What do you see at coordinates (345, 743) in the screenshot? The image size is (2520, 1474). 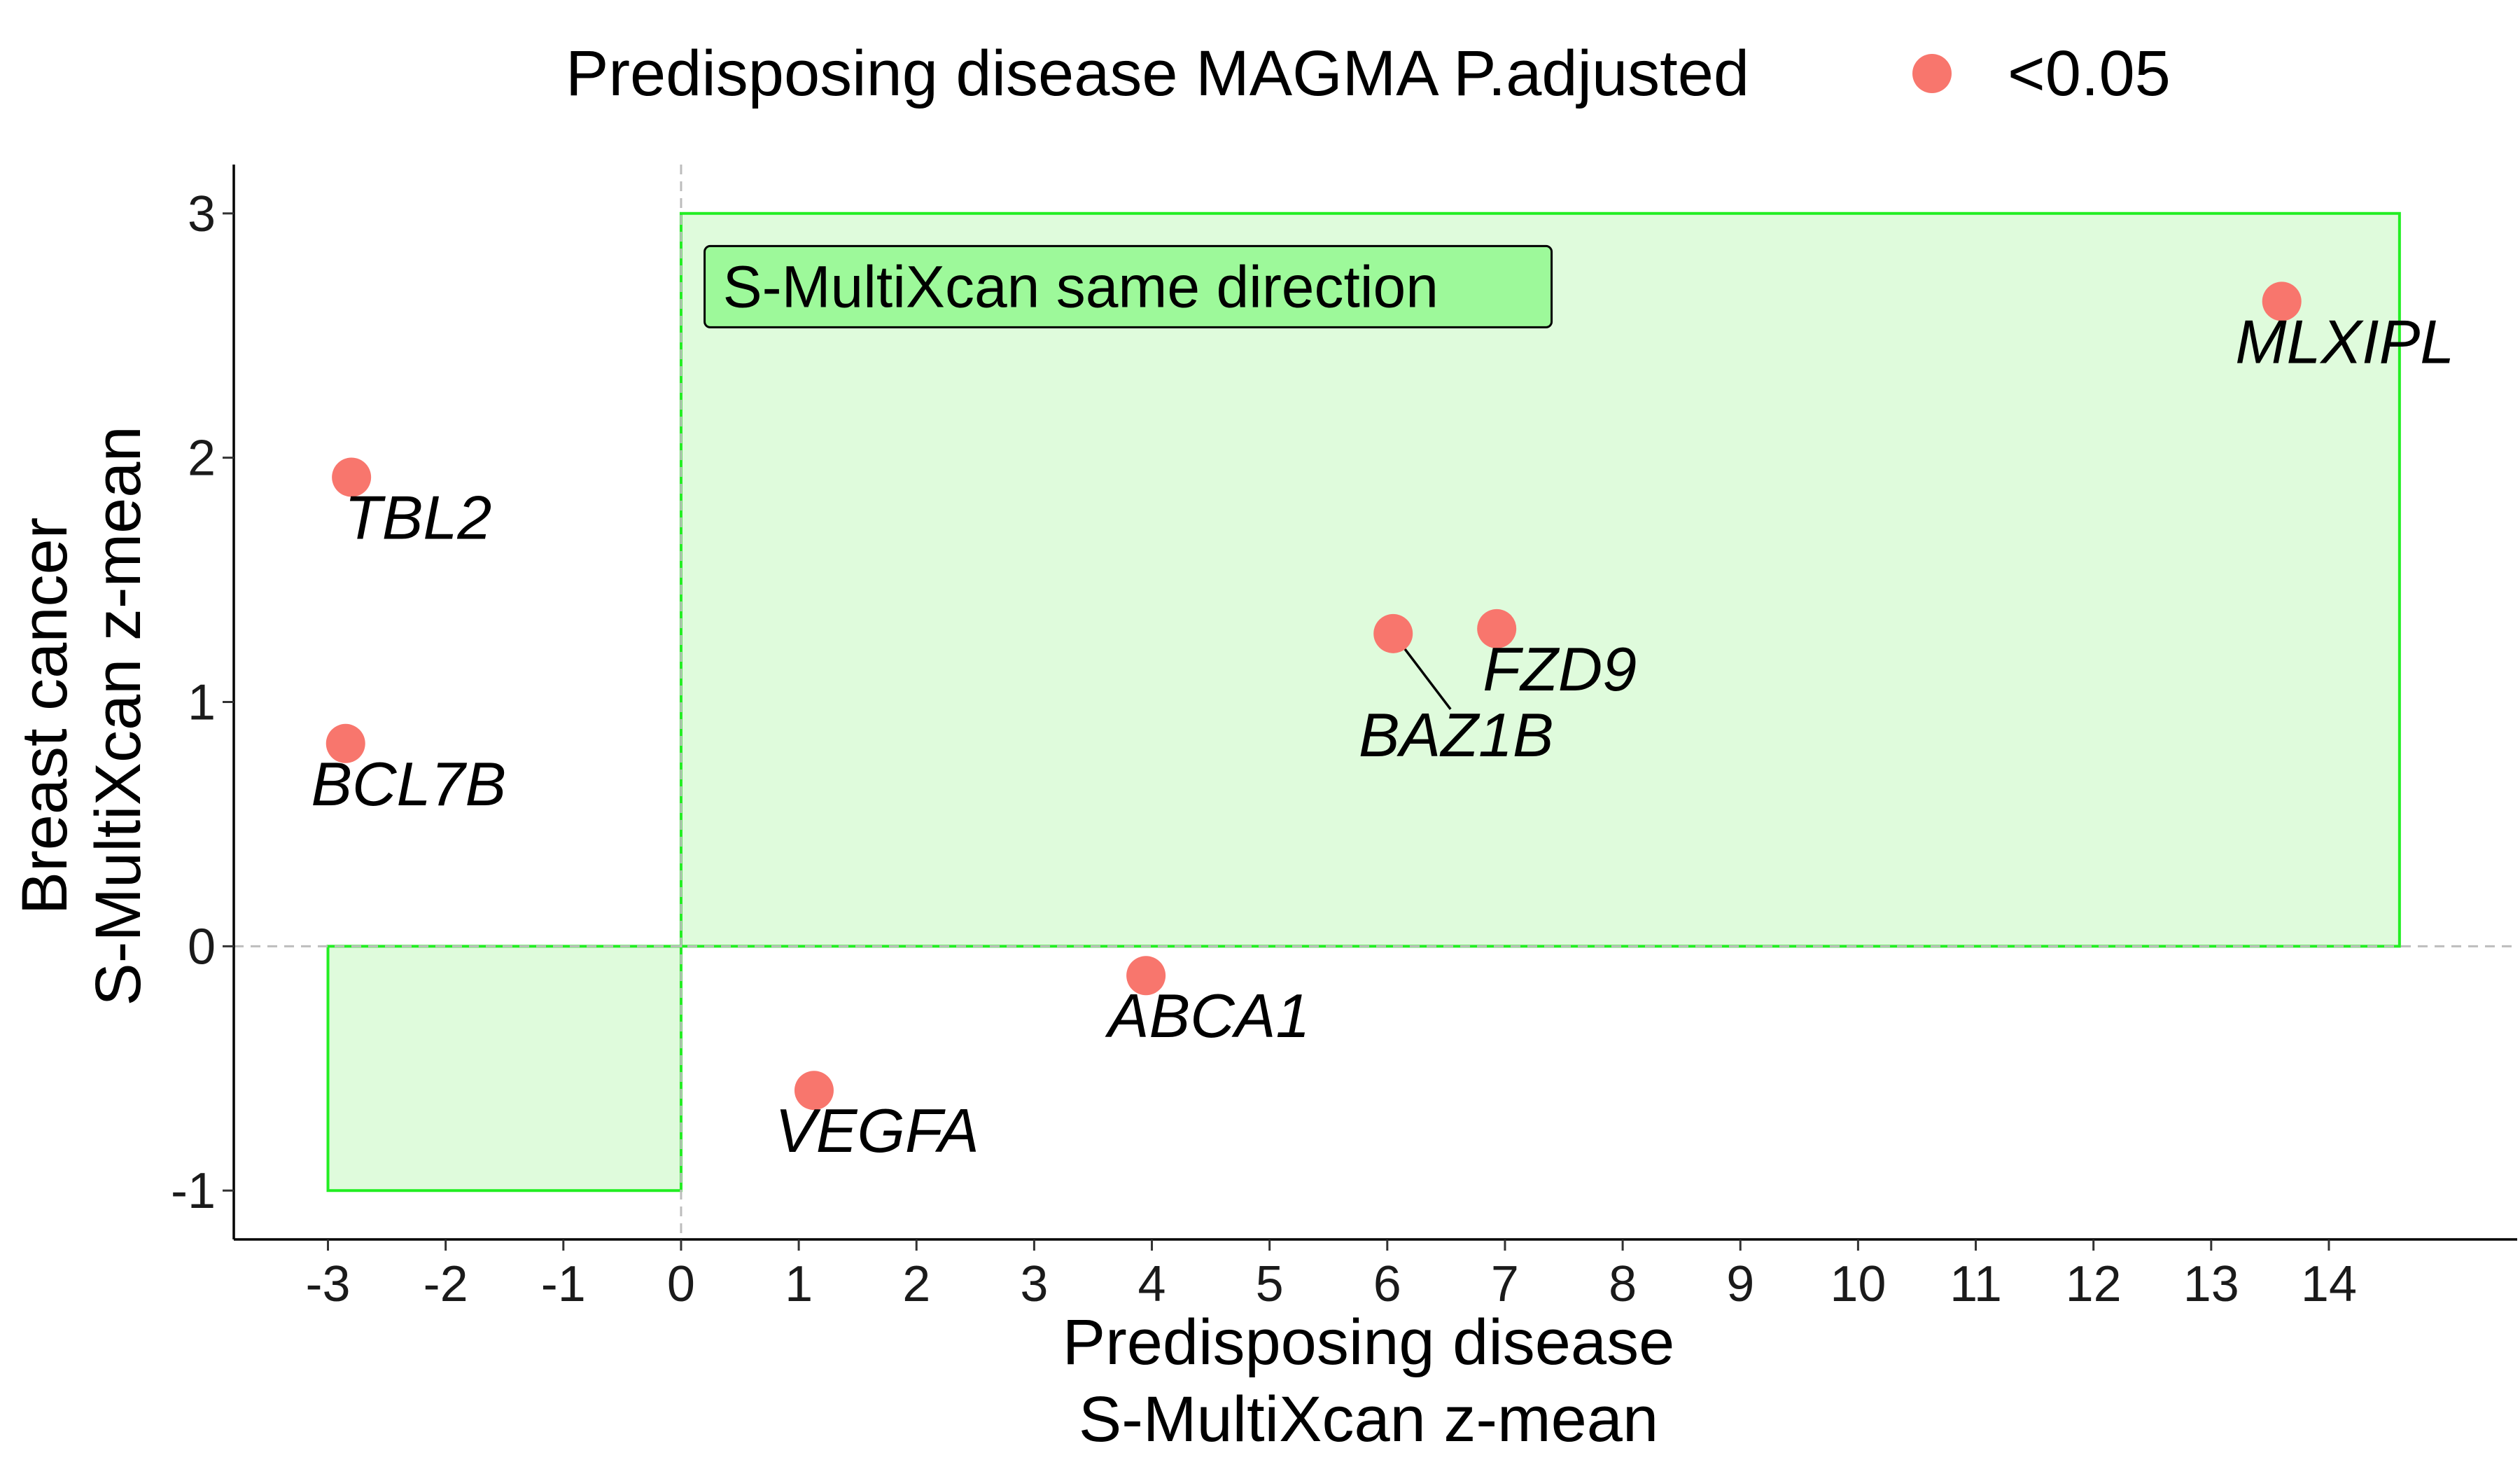 I see `point-bcl7b` at bounding box center [345, 743].